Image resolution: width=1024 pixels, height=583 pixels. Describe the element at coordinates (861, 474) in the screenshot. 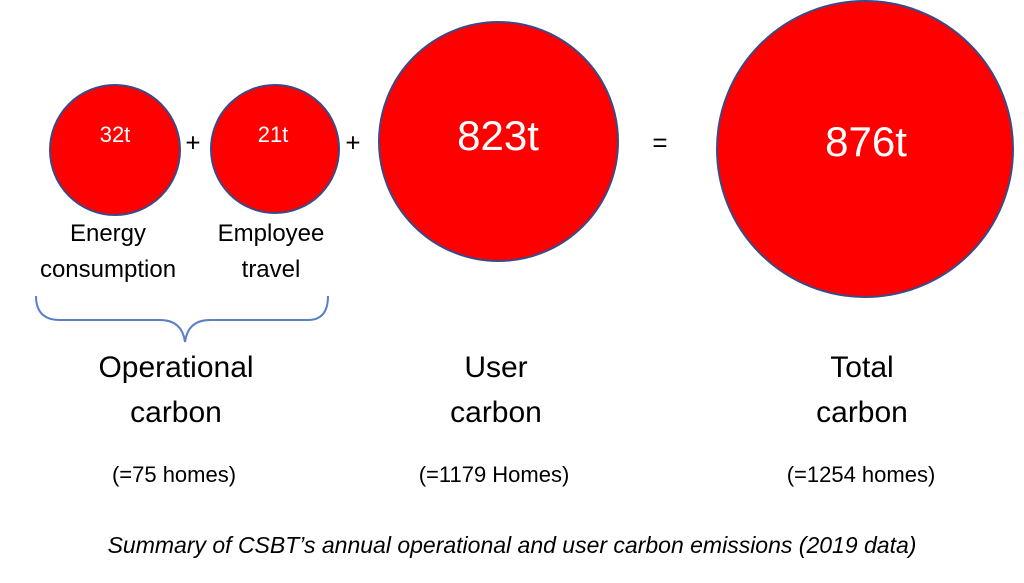

I see `total-homes: (=1254 homes)` at that location.